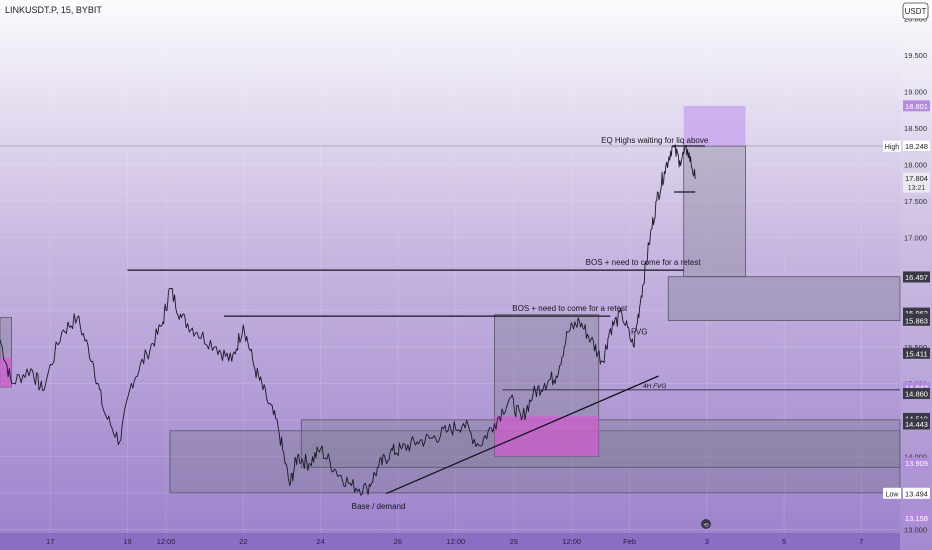 This screenshot has width=932, height=550. I want to click on current-price-bg, so click(916, 182).